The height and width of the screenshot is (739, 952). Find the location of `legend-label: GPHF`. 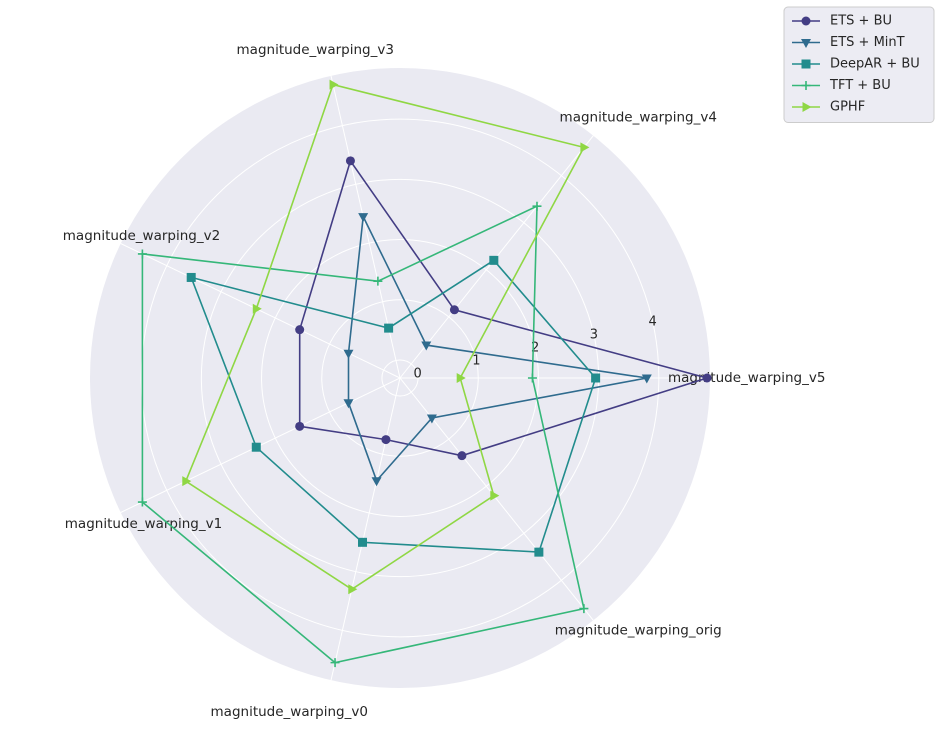

legend-label: GPHF is located at coordinates (847, 107).